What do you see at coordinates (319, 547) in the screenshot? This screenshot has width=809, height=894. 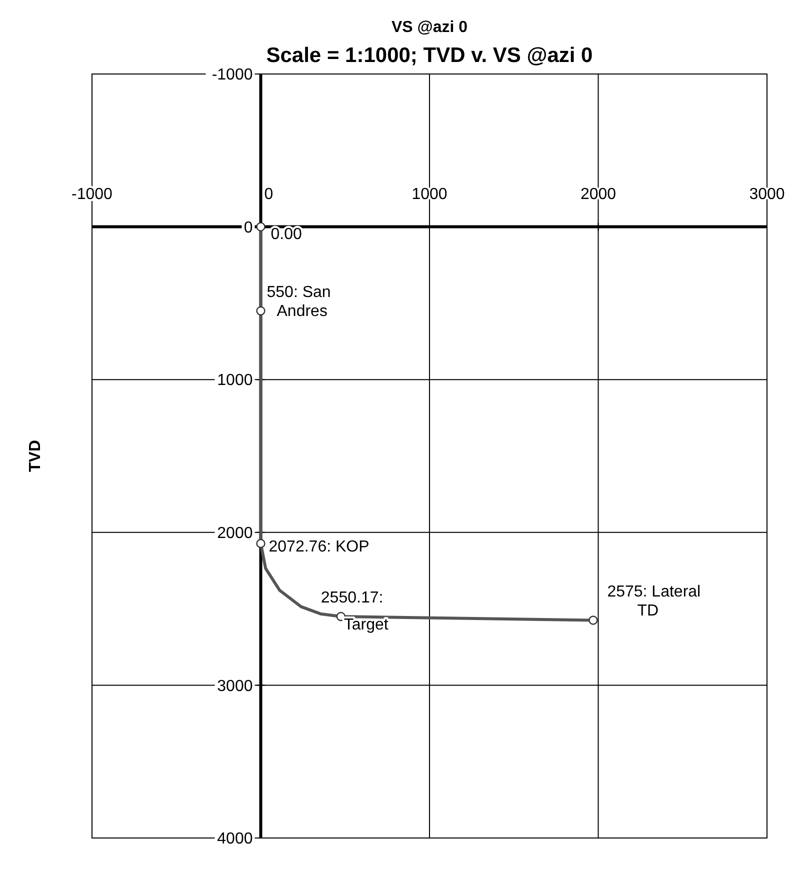 I see `annotation: 2072.76: KOP` at bounding box center [319, 547].